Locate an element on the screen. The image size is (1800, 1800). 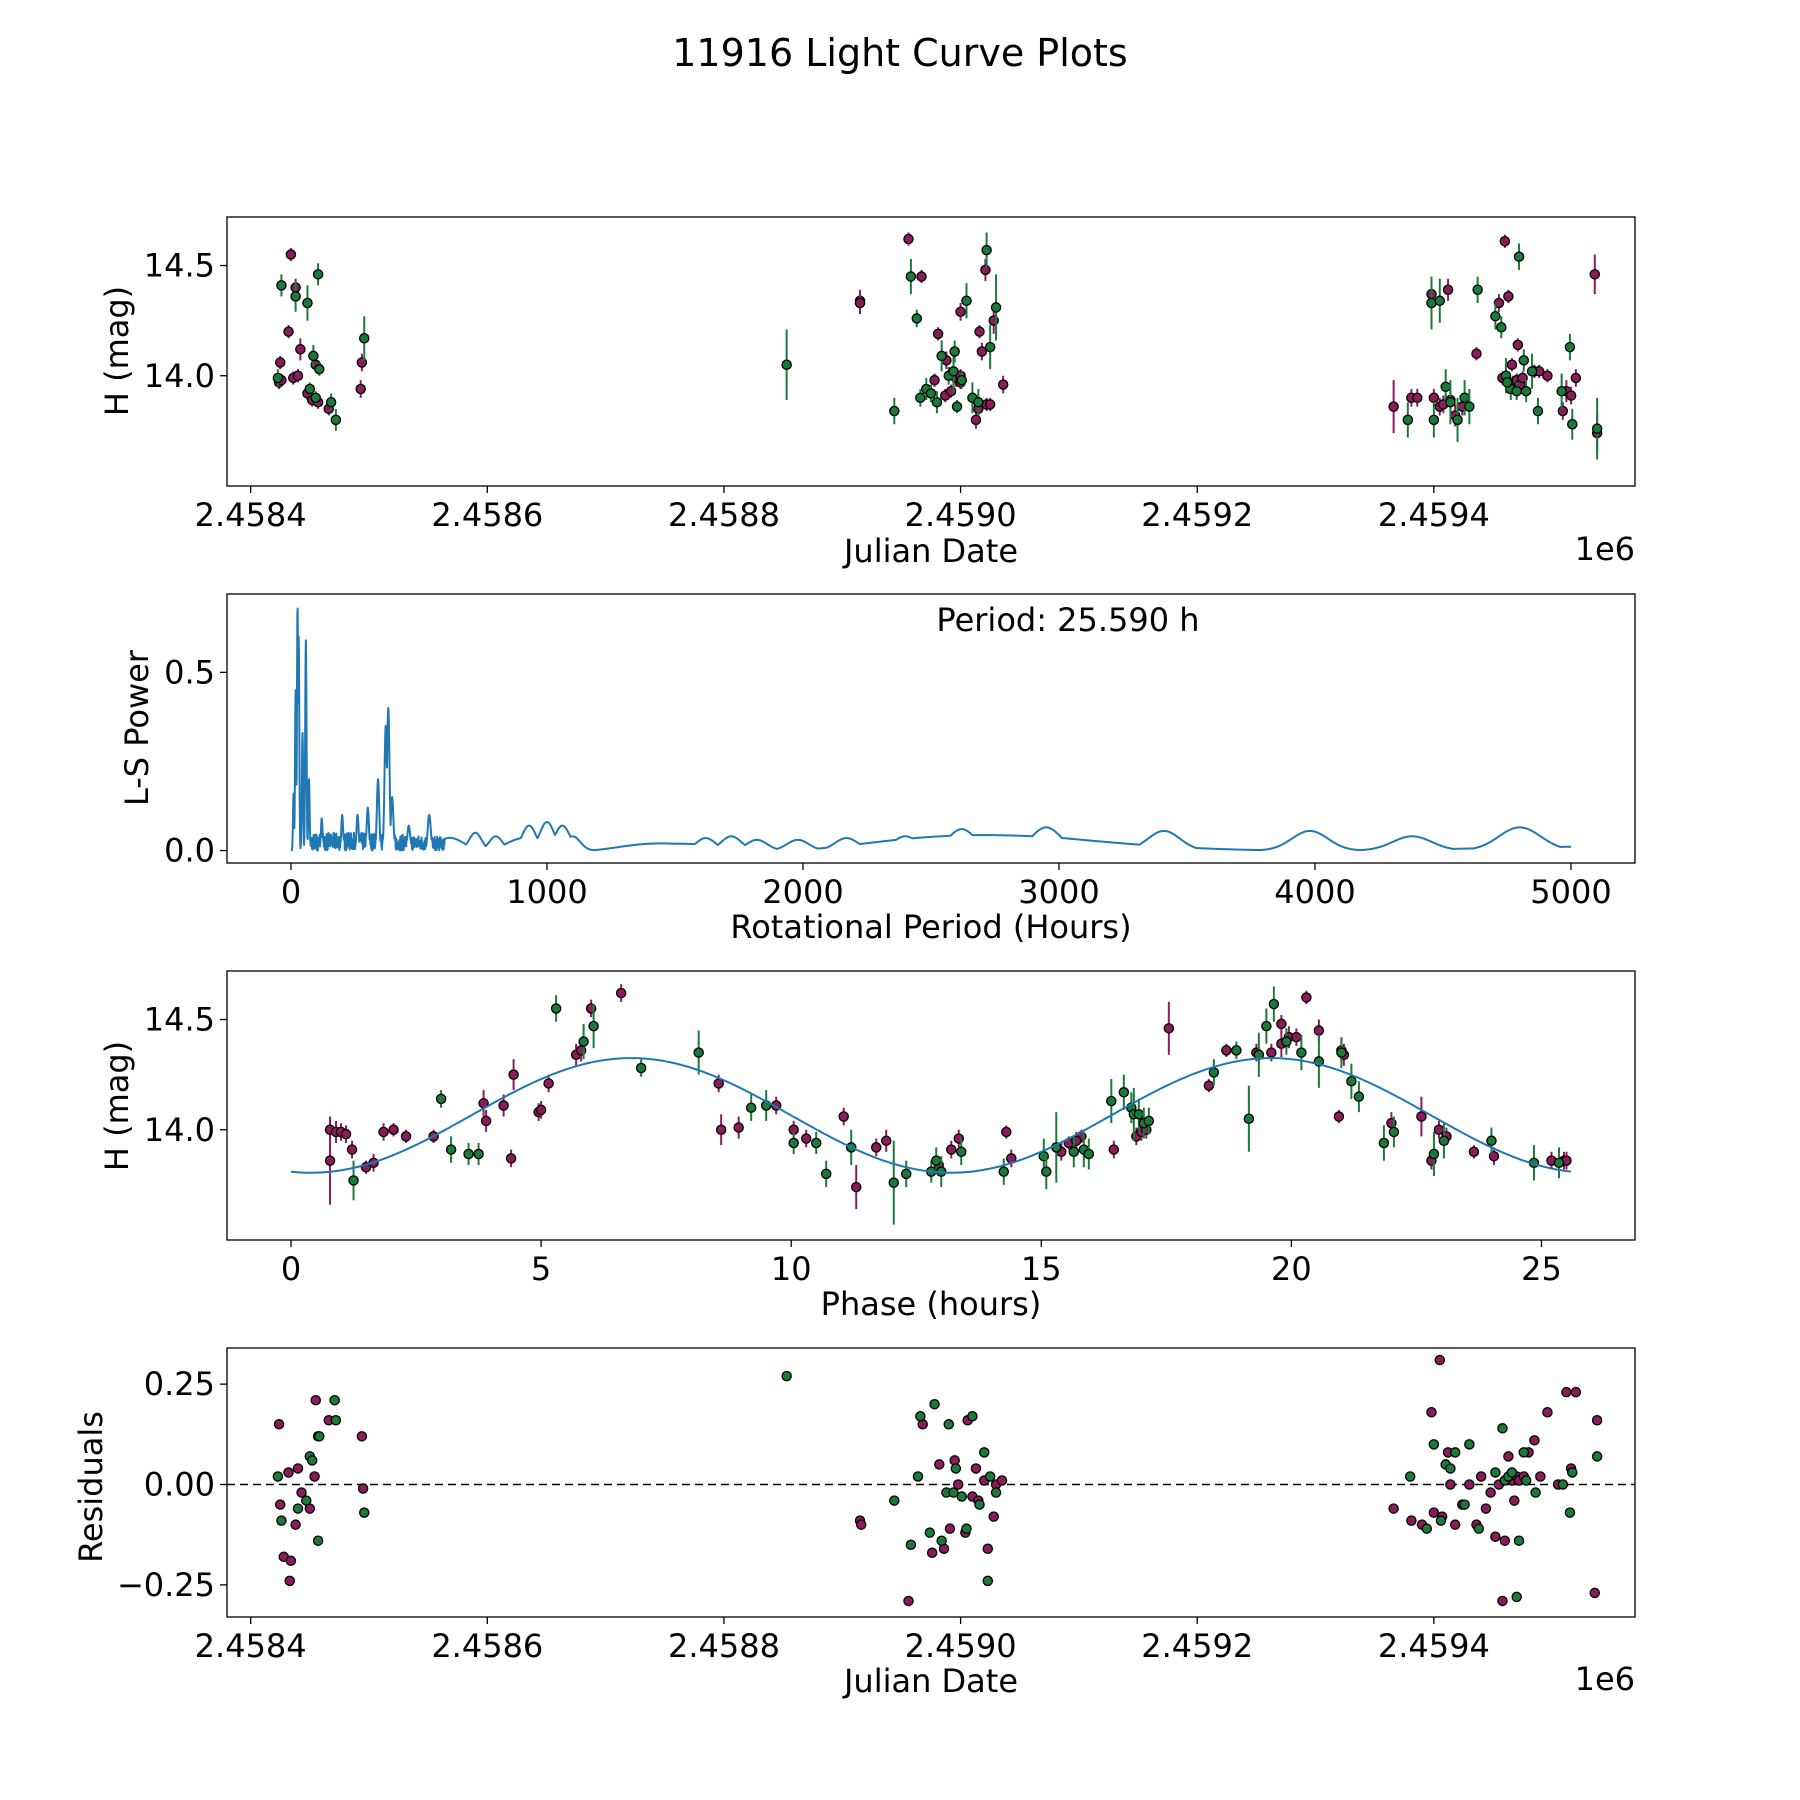
x-tick-label: 25 is located at coordinates (1541, 1269).